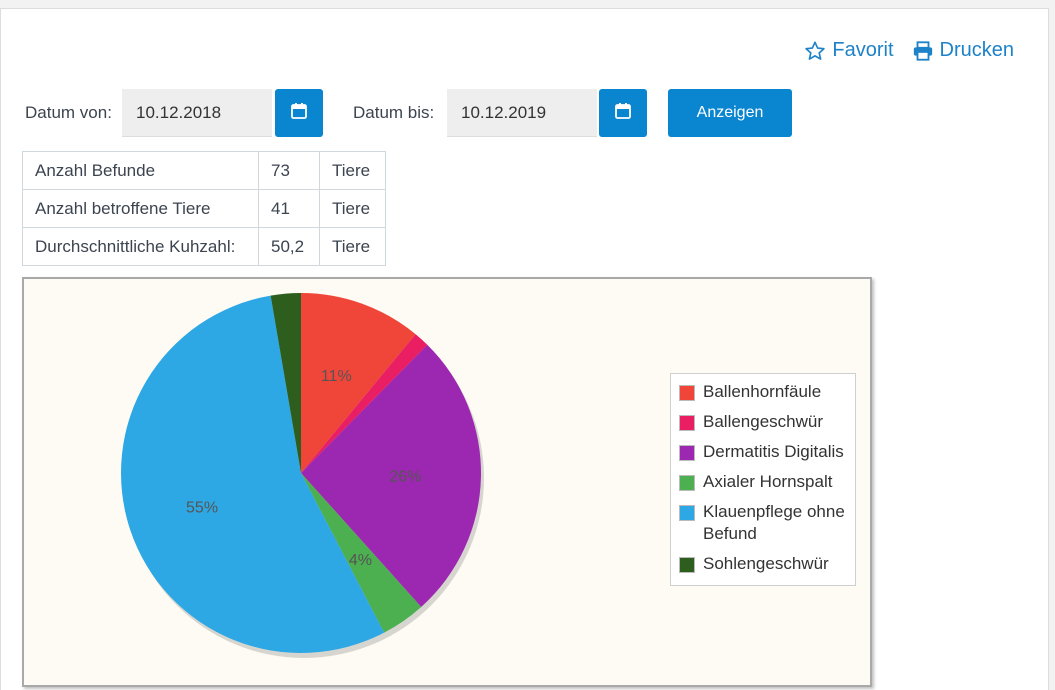 This screenshot has height=690, width=1055. What do you see at coordinates (68, 112) in the screenshot?
I see `date-from-label: Datum von:` at bounding box center [68, 112].